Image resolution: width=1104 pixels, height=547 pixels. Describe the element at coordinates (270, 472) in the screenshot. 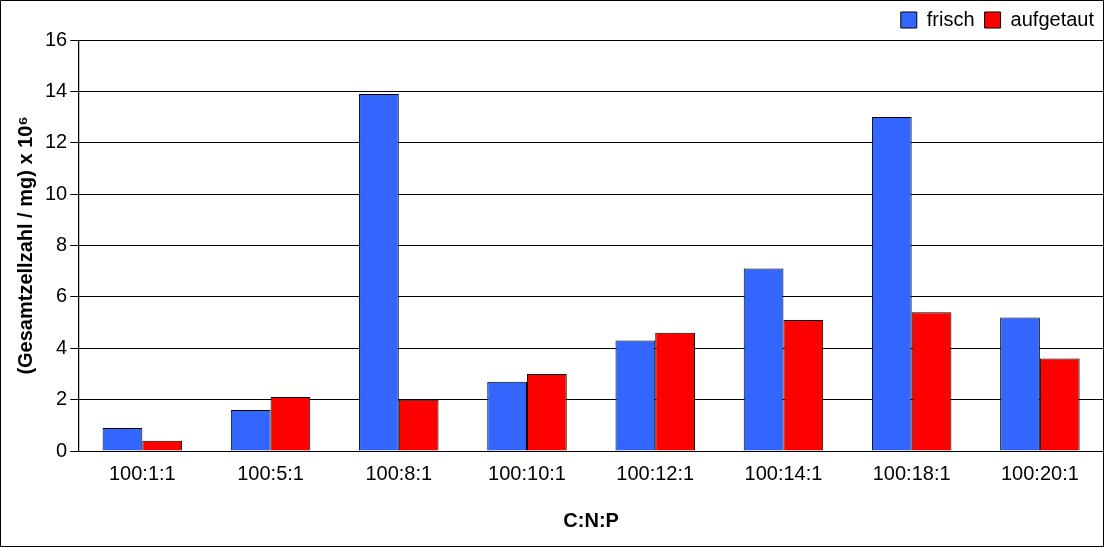

I see `x-tick-label: 100:5:1` at that location.